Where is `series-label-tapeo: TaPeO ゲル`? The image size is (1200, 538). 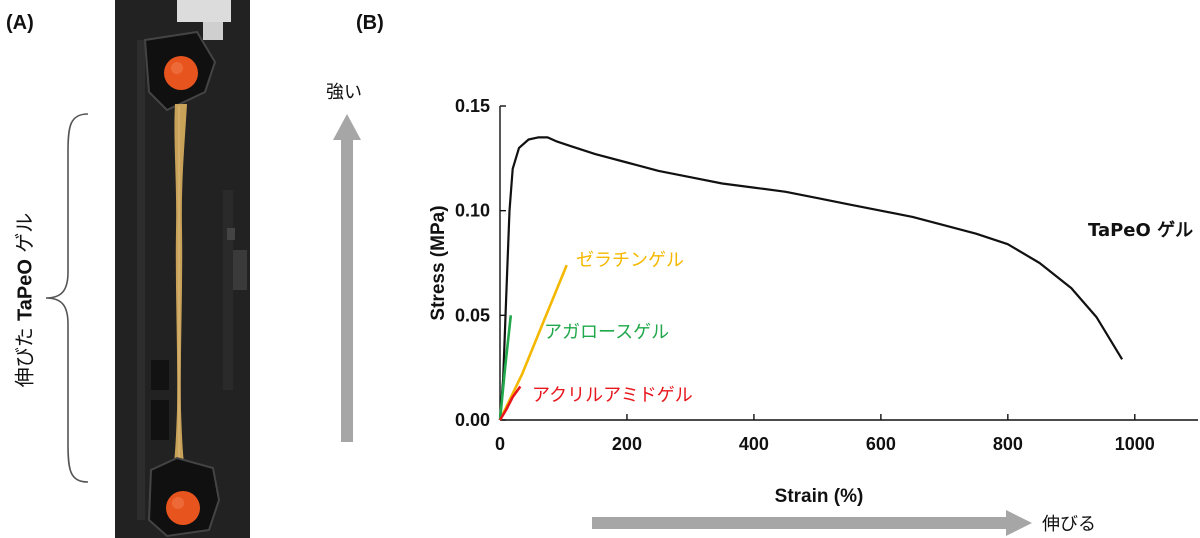 series-label-tapeo: TaPeO ゲル is located at coordinates (1140, 230).